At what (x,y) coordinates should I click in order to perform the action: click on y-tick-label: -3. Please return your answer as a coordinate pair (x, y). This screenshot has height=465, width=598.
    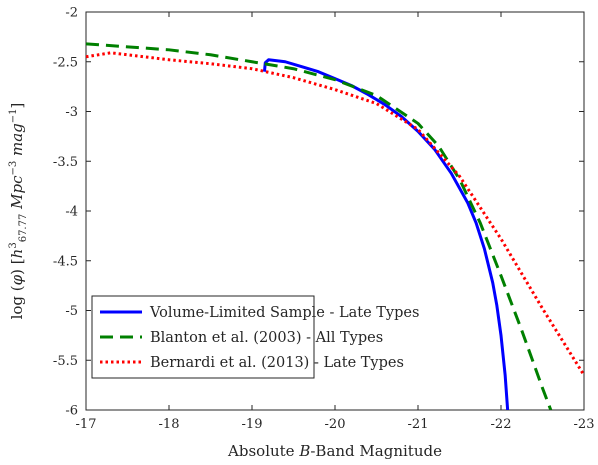
    Looking at the image, I should click on (71, 112).